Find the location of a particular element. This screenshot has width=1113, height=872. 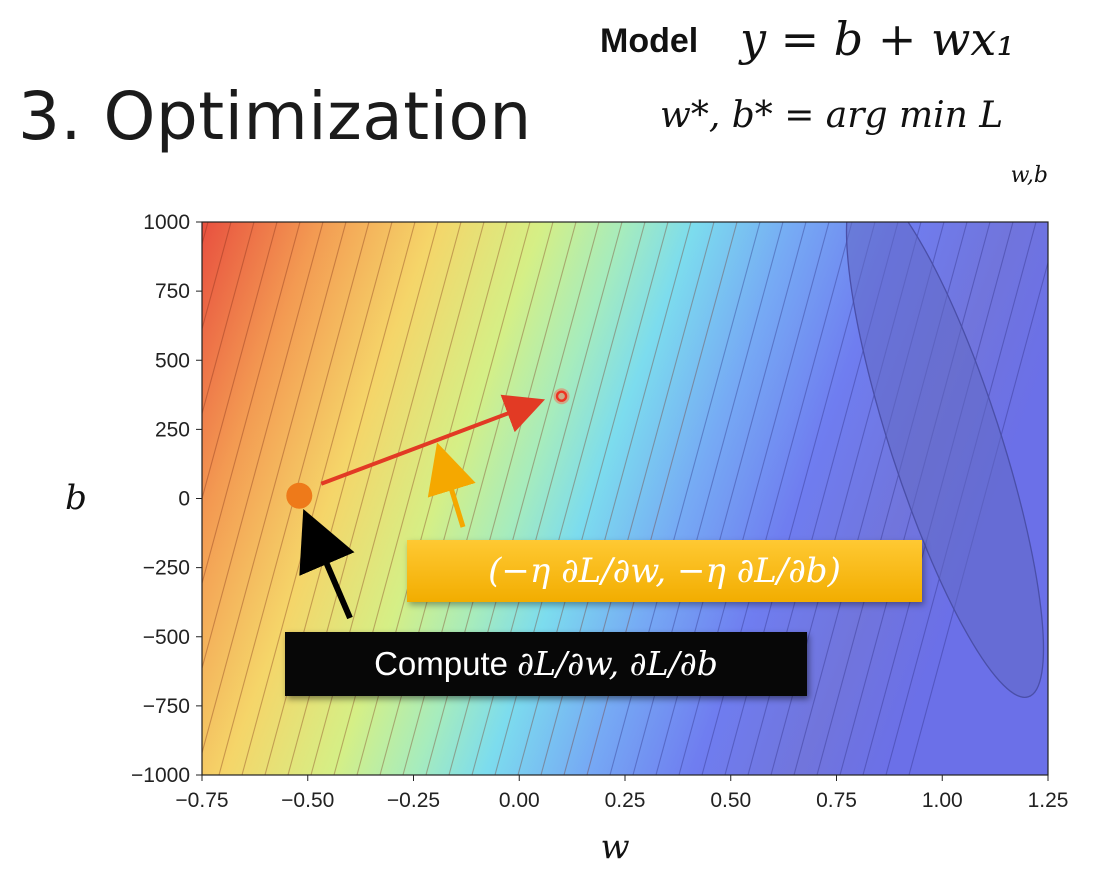

arrows is located at coordinates (422, 507).